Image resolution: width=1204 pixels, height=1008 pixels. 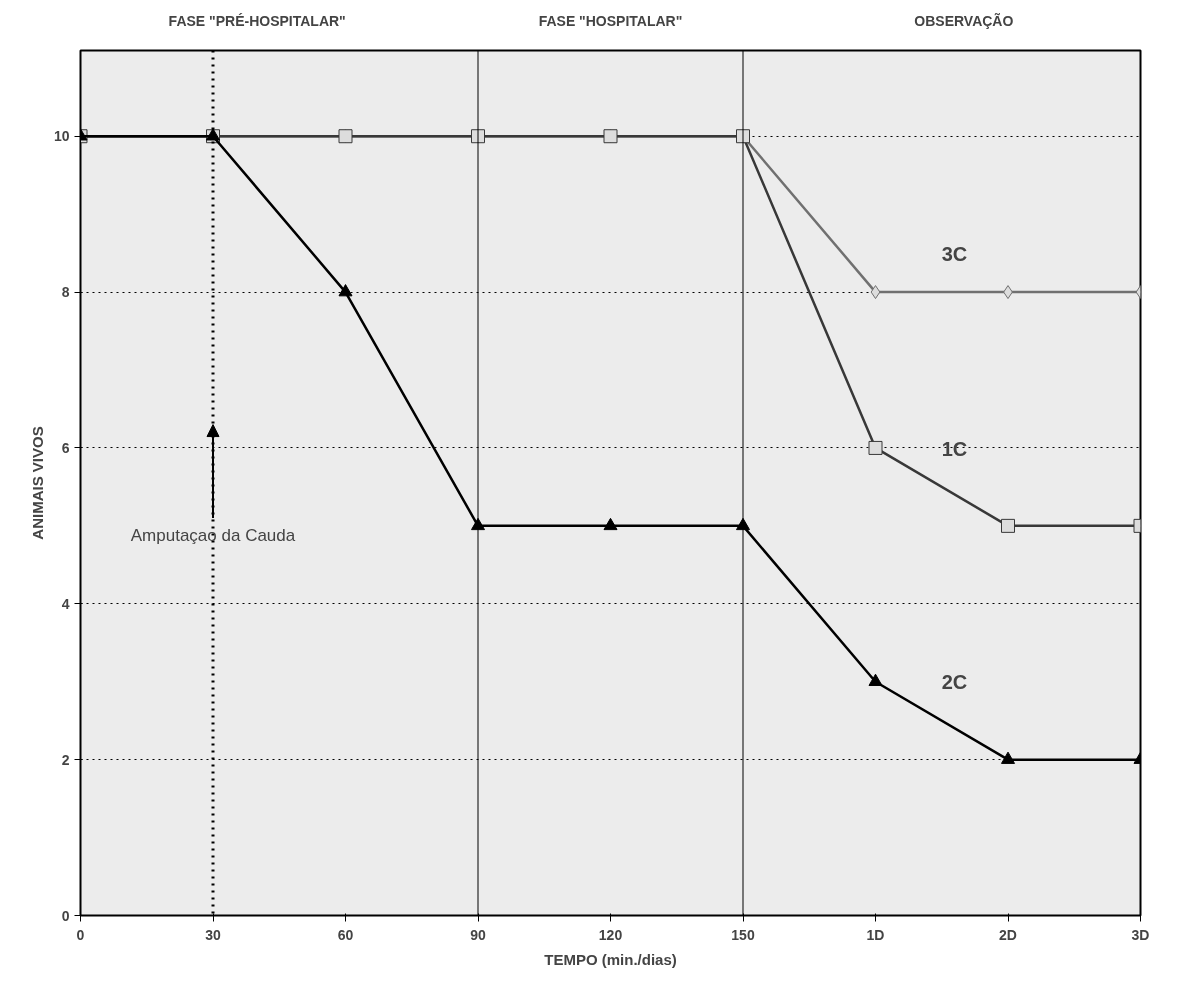 What do you see at coordinates (65, 759) in the screenshot?
I see `y-tick-label: 2` at bounding box center [65, 759].